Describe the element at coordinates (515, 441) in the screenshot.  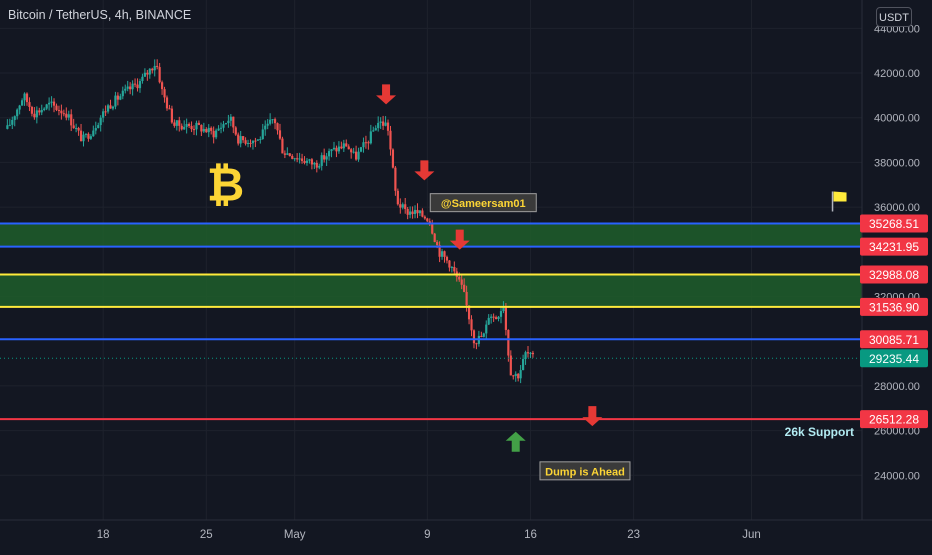
I see `up-arrow` at that location.